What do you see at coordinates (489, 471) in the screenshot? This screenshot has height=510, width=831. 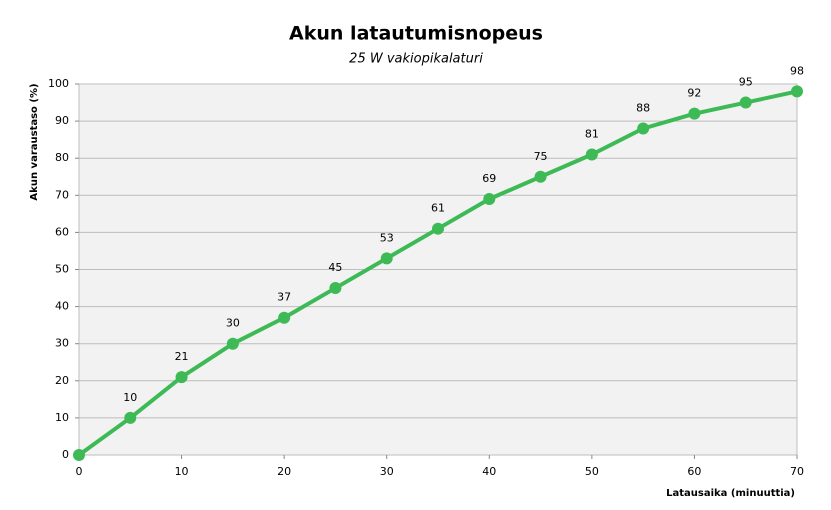 I see `x-tick-label: 40` at bounding box center [489, 471].